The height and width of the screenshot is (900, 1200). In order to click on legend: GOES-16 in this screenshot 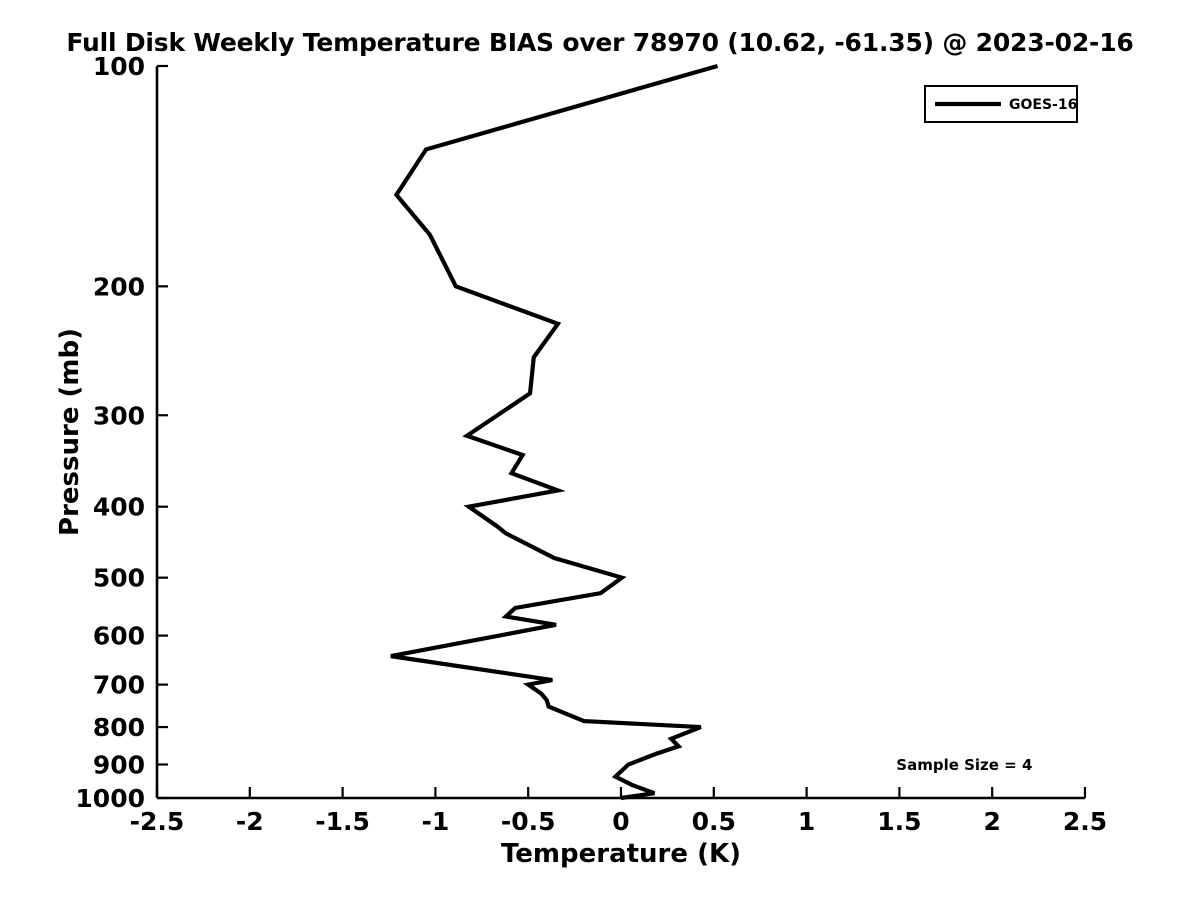, I will do `click(1001, 104)`.